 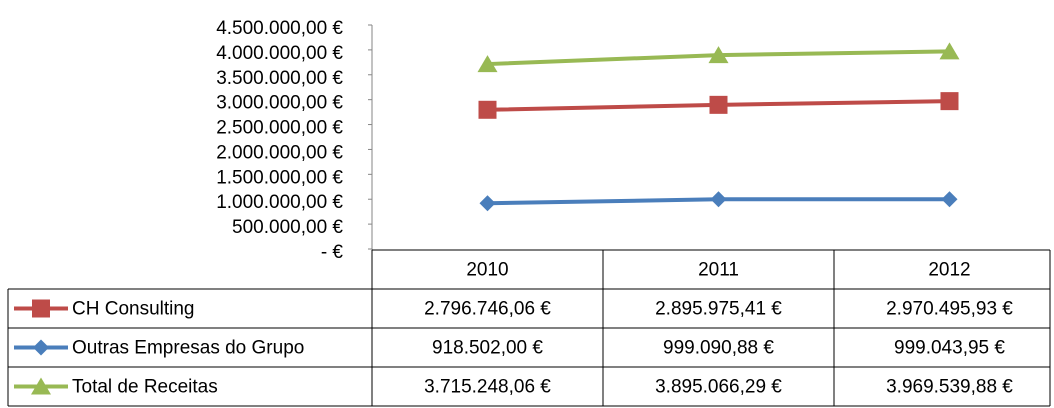 What do you see at coordinates (279, 202) in the screenshot?
I see `y-tick-label: 1.000.000,00 €` at bounding box center [279, 202].